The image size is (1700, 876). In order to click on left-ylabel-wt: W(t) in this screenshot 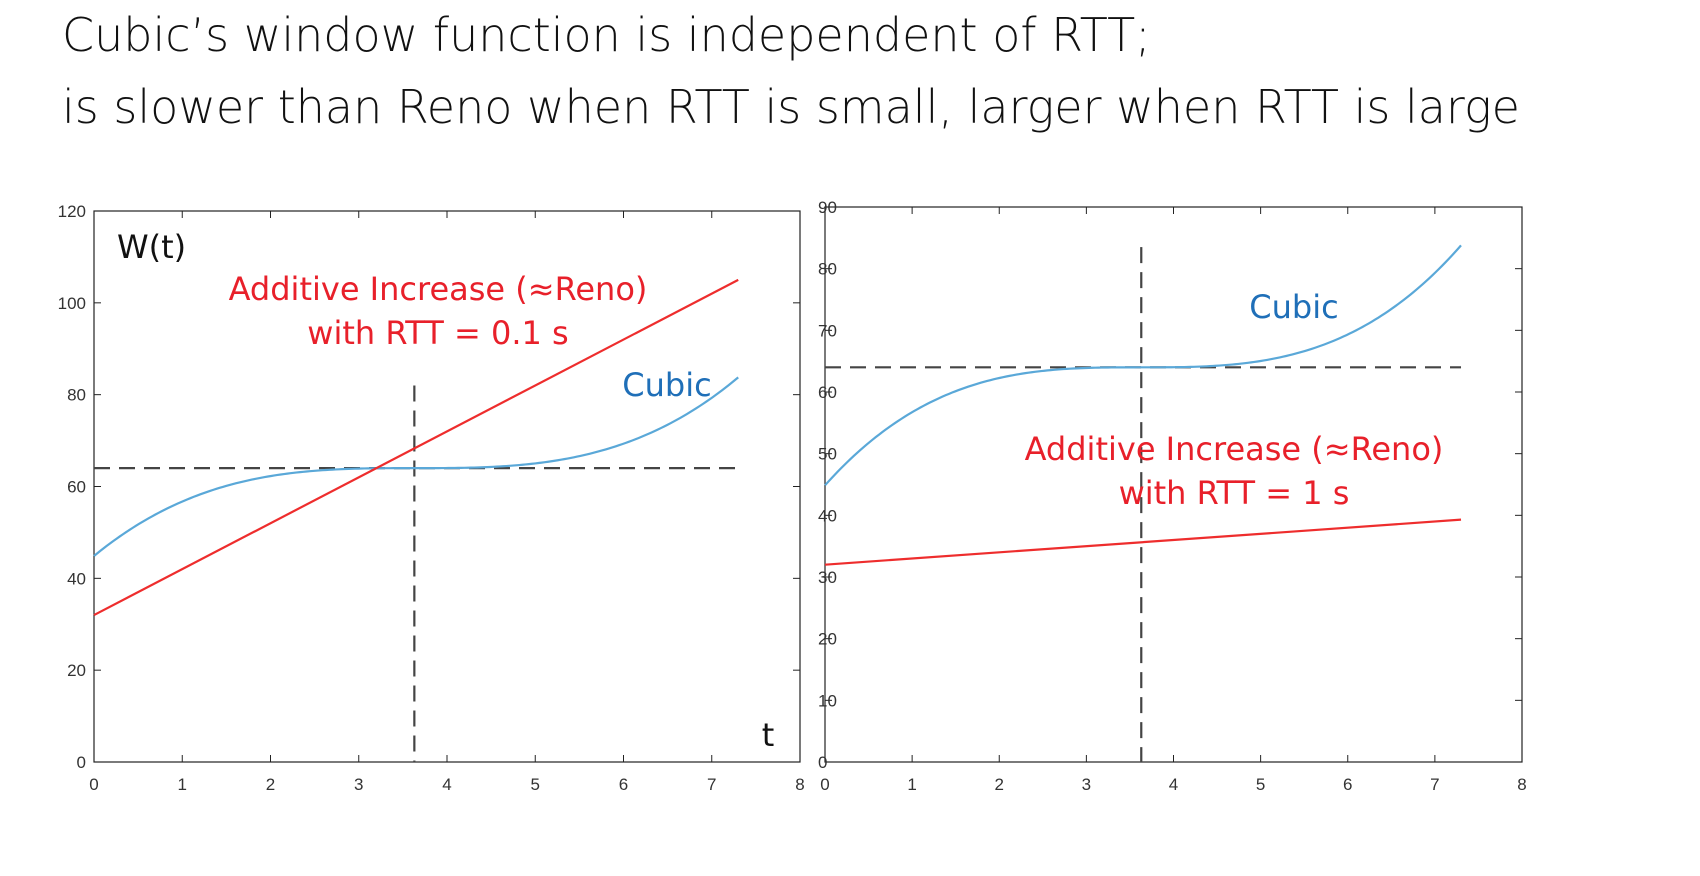, I will do `click(151, 247)`.